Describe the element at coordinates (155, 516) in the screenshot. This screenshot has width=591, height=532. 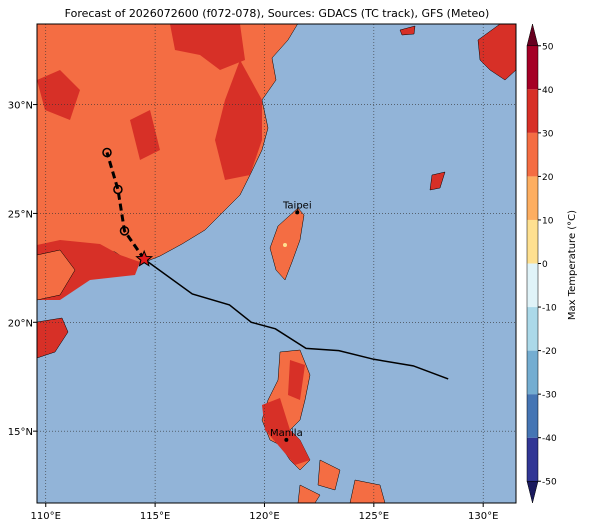
I see `x-tick-label: 115°E` at that location.